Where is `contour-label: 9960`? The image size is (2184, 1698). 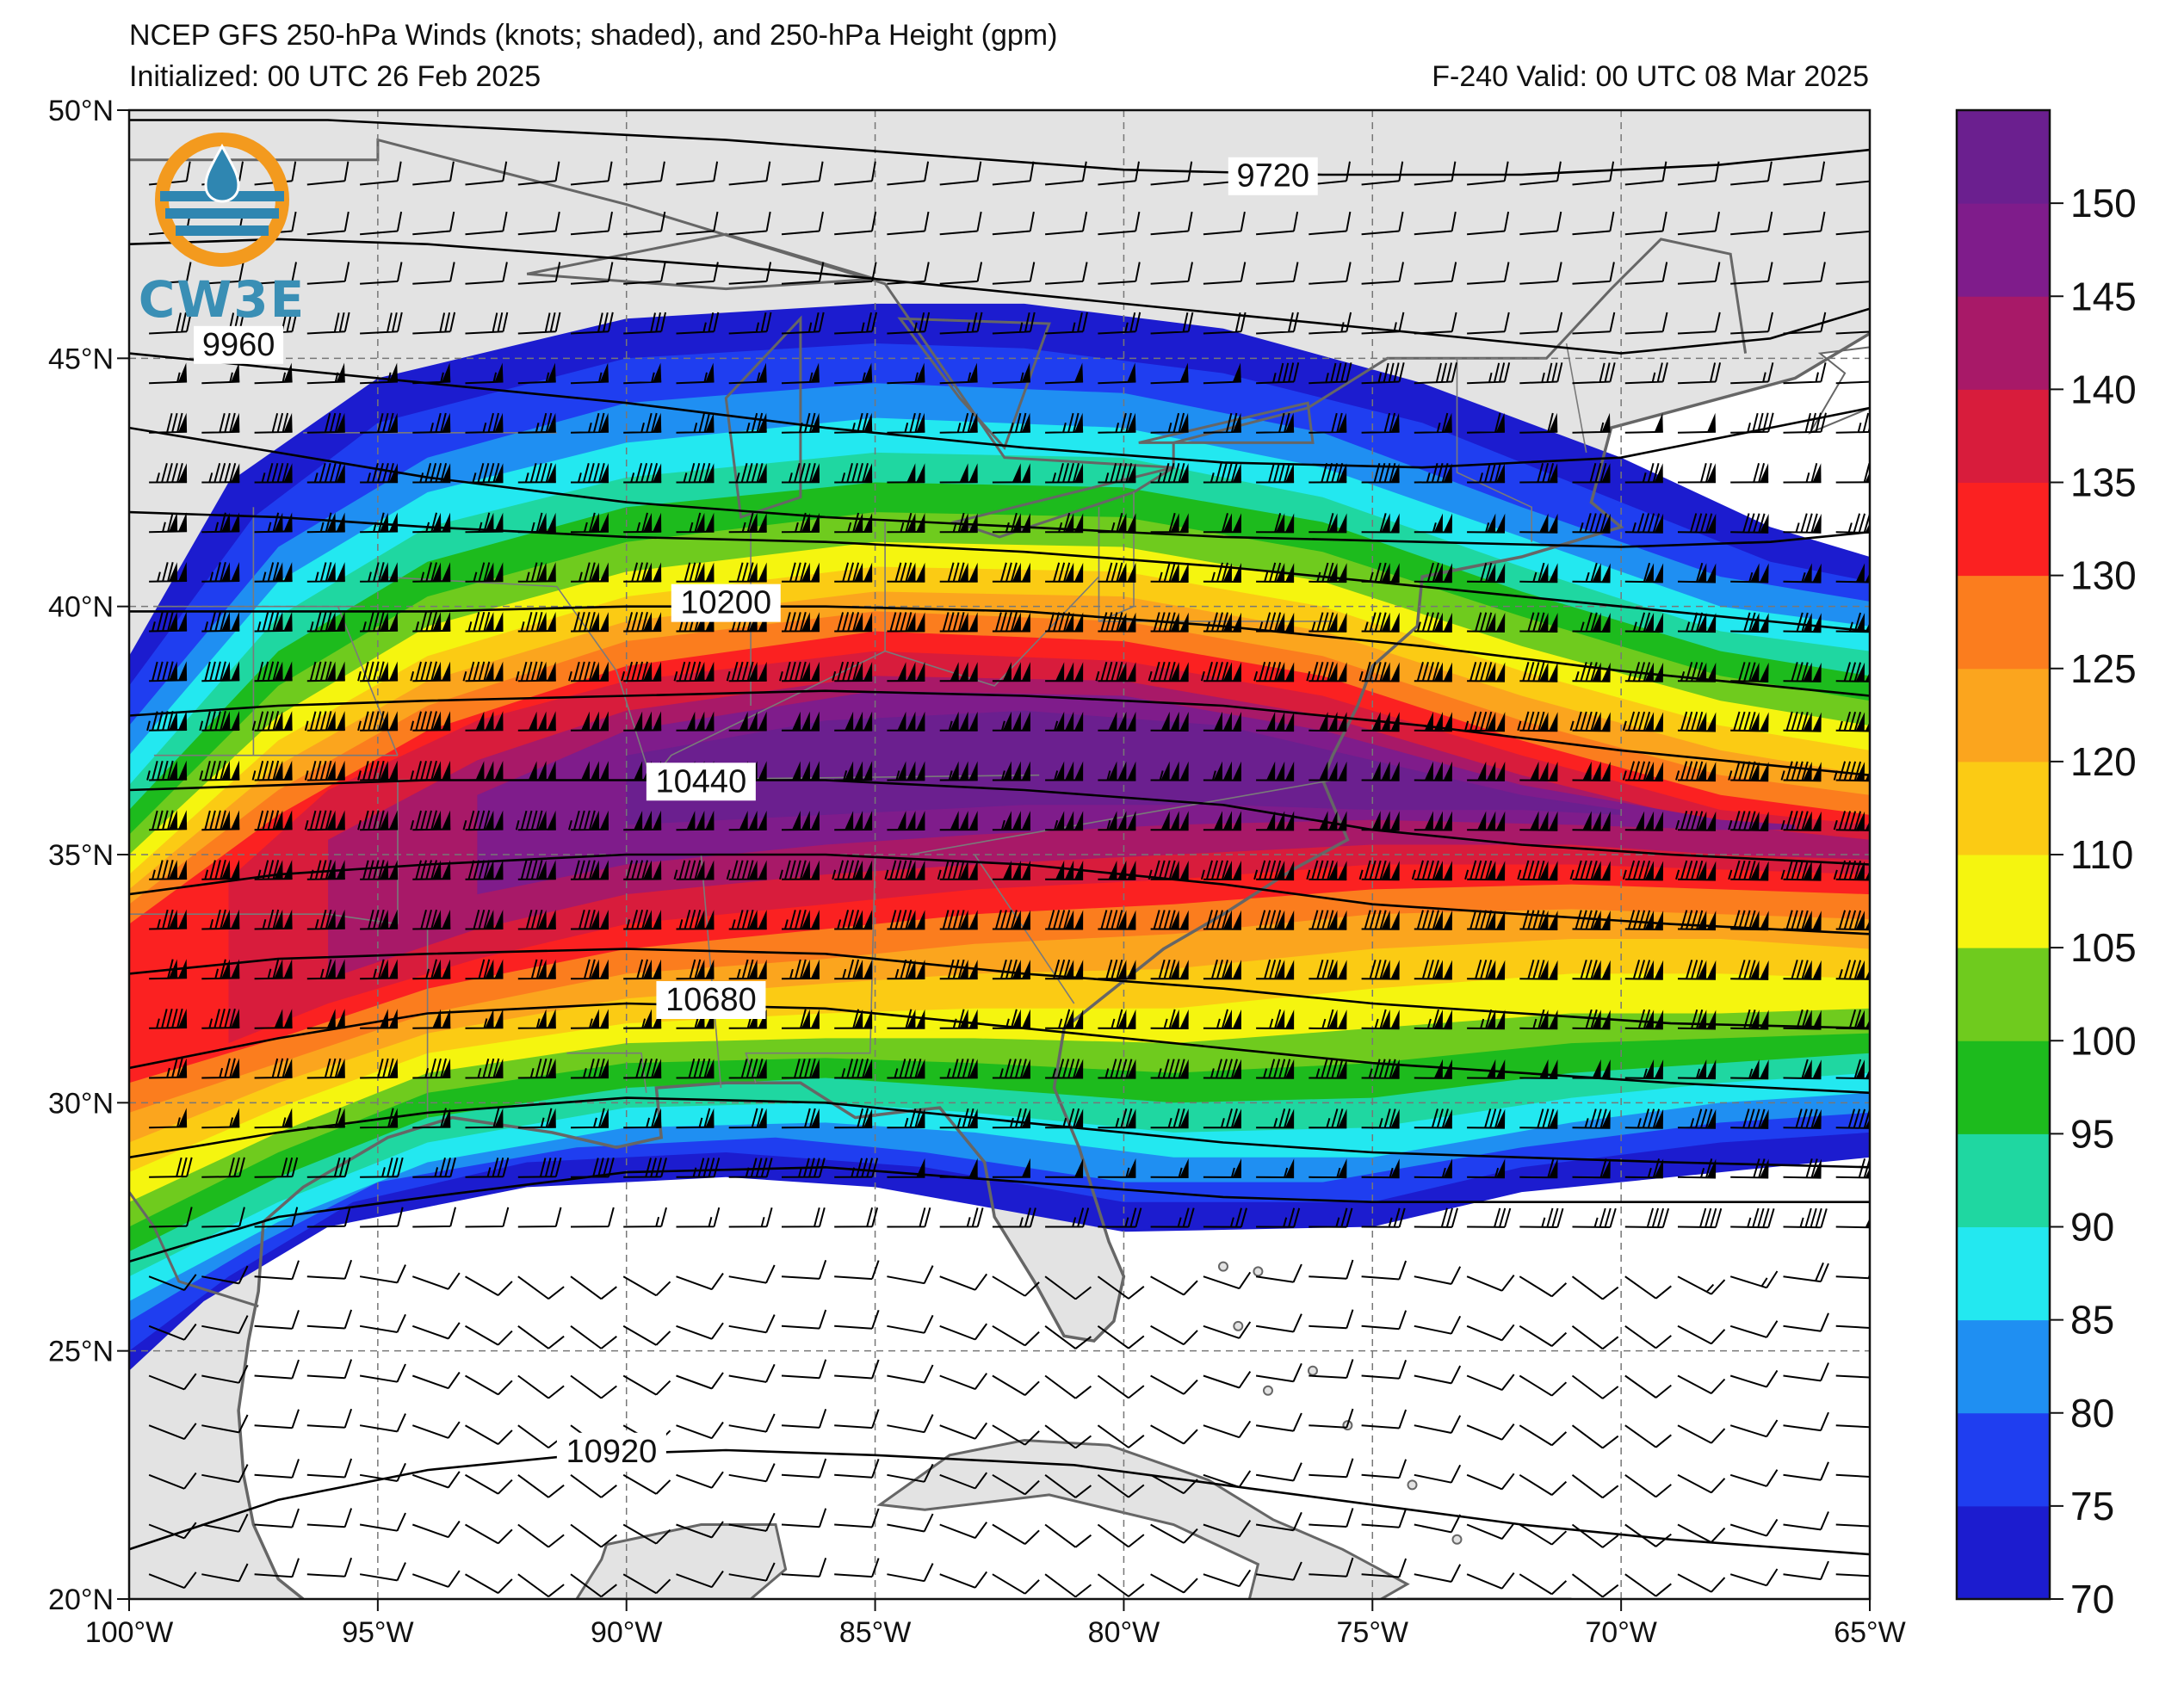
contour-label: 9960 is located at coordinates (239, 345).